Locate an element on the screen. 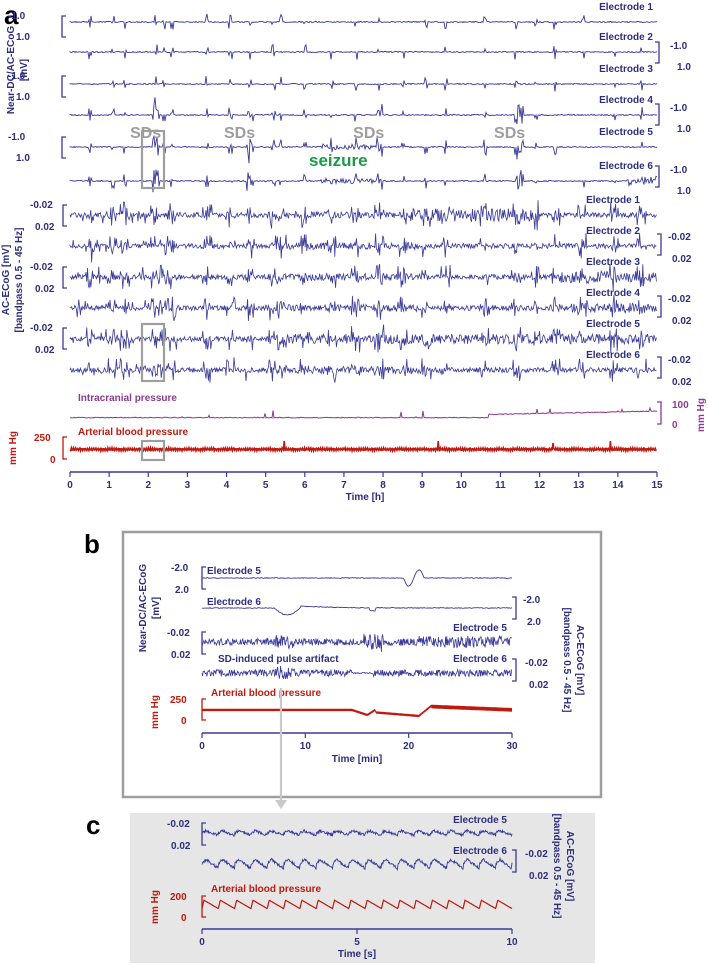  panel-c-traces is located at coordinates (357, 869).